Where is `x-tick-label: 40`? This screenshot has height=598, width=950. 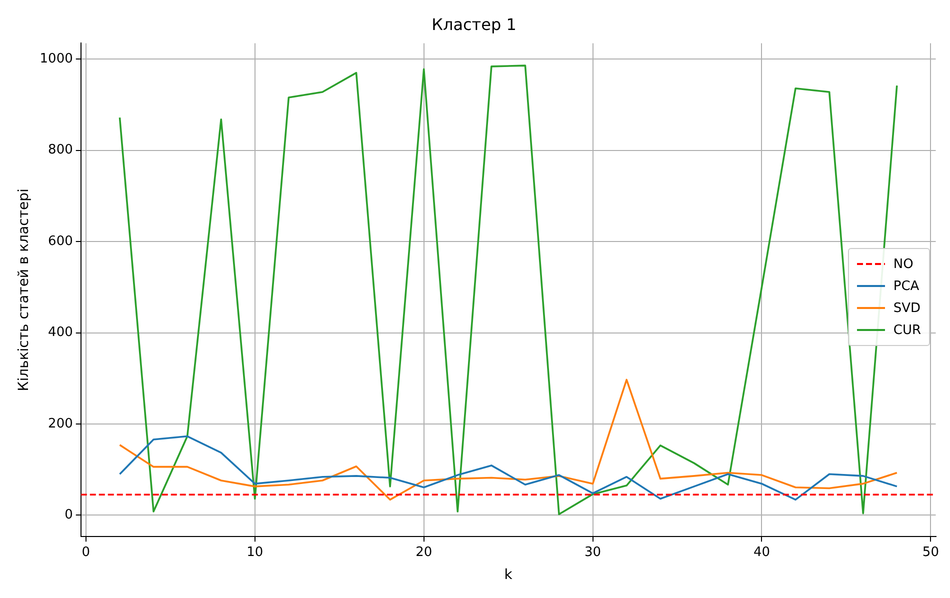 x-tick-label: 40 is located at coordinates (761, 552).